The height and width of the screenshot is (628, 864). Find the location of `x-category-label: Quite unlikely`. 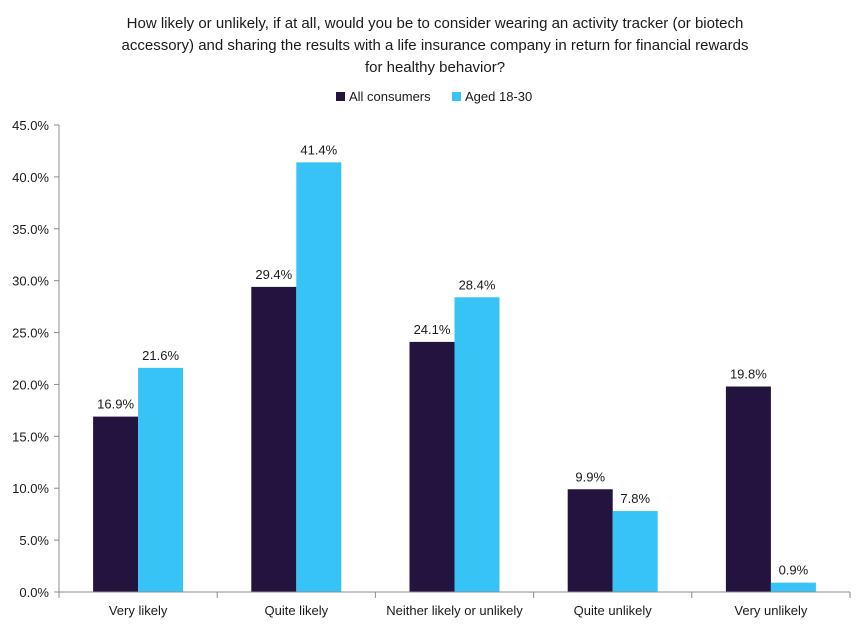

x-category-label: Quite unlikely is located at coordinates (613, 610).